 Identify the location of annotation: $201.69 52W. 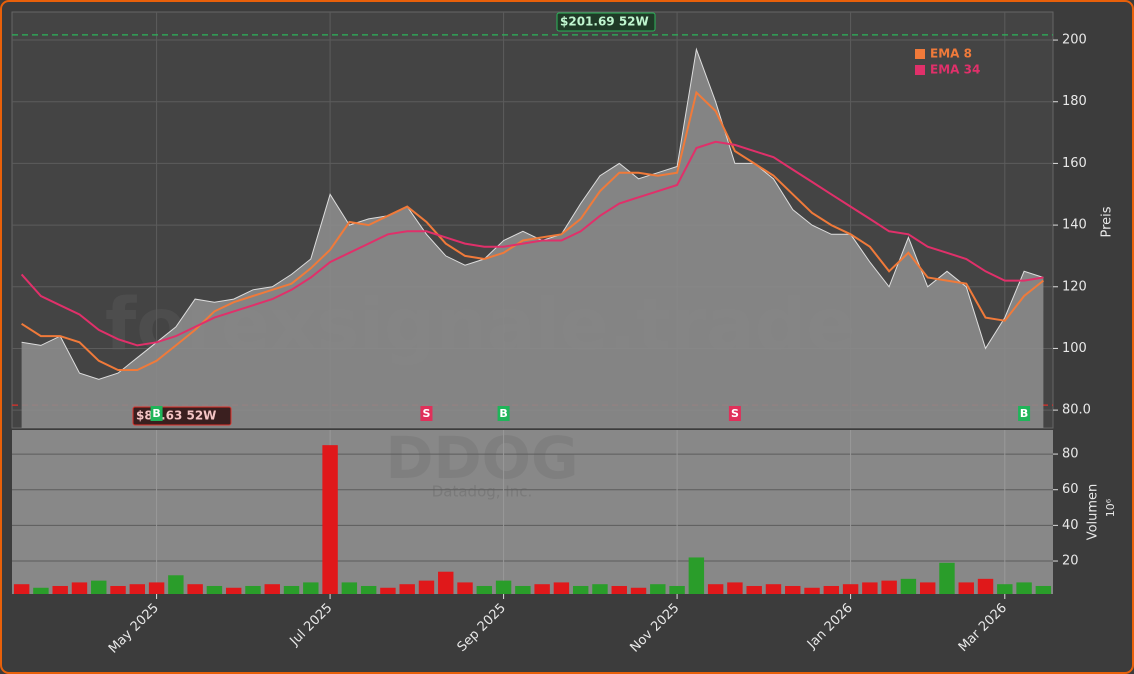
(604, 22).